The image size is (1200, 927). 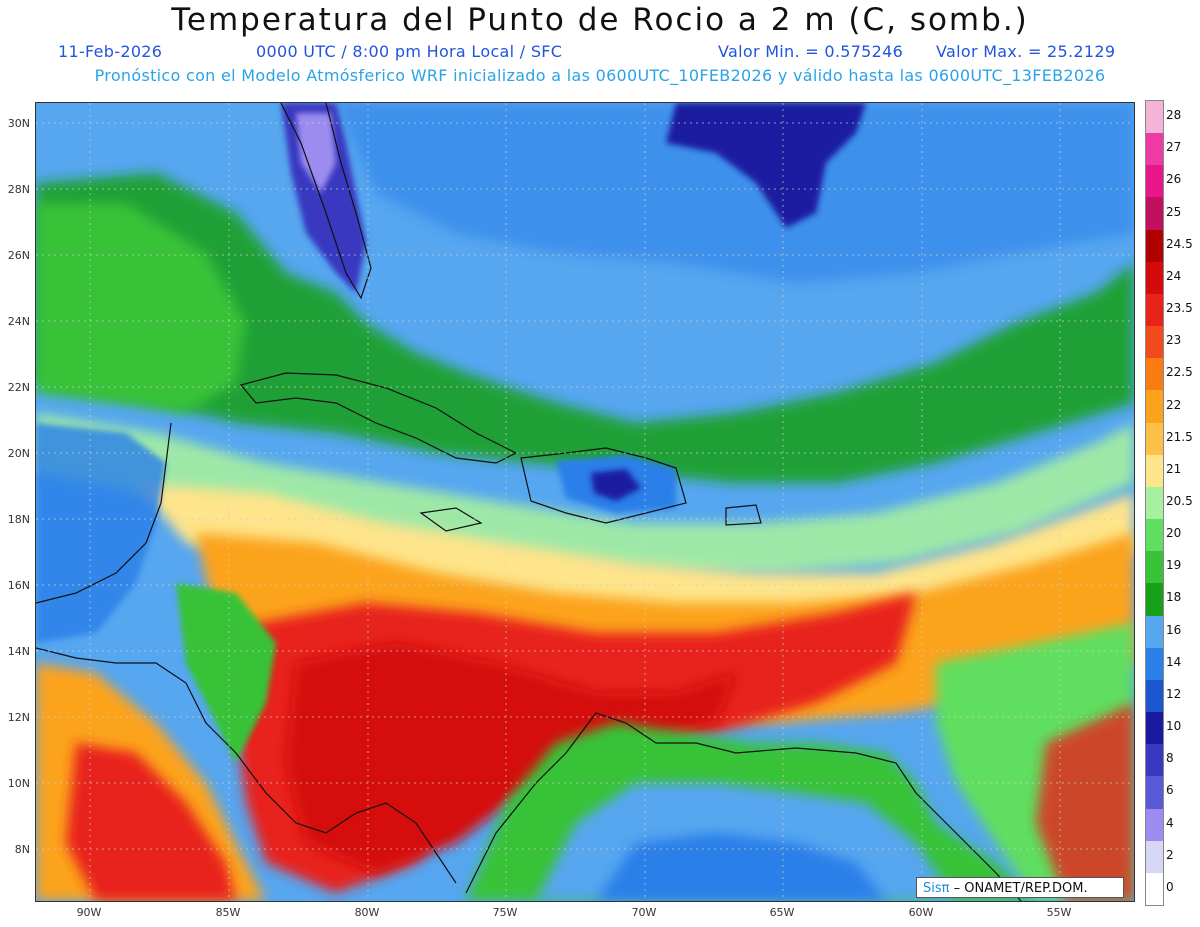 What do you see at coordinates (1170, 790) in the screenshot?
I see `color-scale-label: 6` at bounding box center [1170, 790].